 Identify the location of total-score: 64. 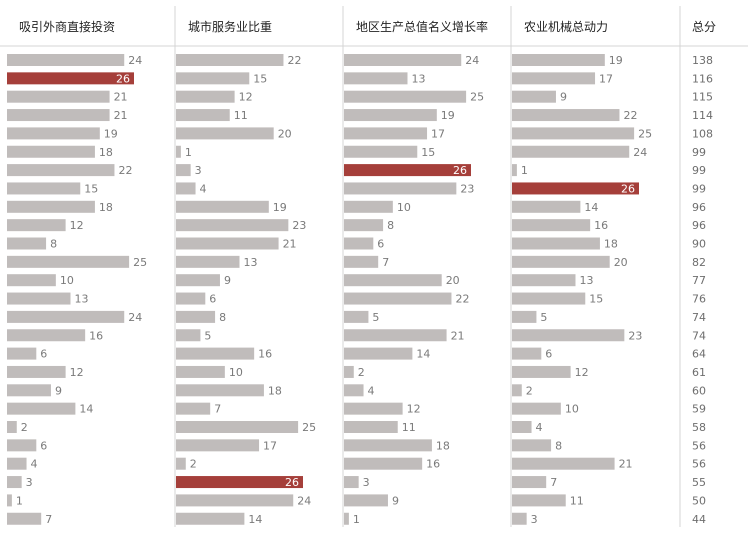
(699, 354).